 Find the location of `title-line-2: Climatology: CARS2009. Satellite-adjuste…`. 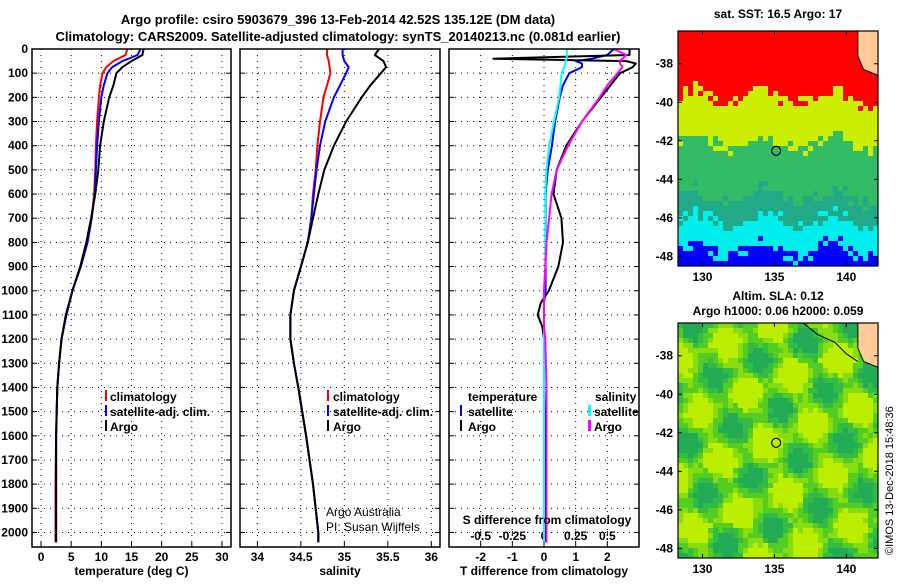

title-line-2: Climatology: CARS2009. Satellite-adjuste… is located at coordinates (338, 36).